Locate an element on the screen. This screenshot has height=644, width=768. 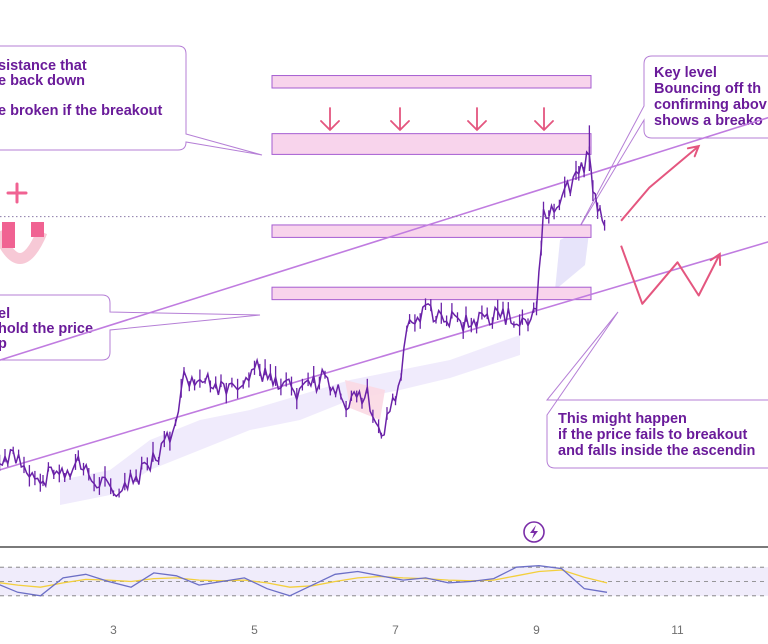
scenario-breakdown-inside-channel-path is located at coordinates (670, 275).